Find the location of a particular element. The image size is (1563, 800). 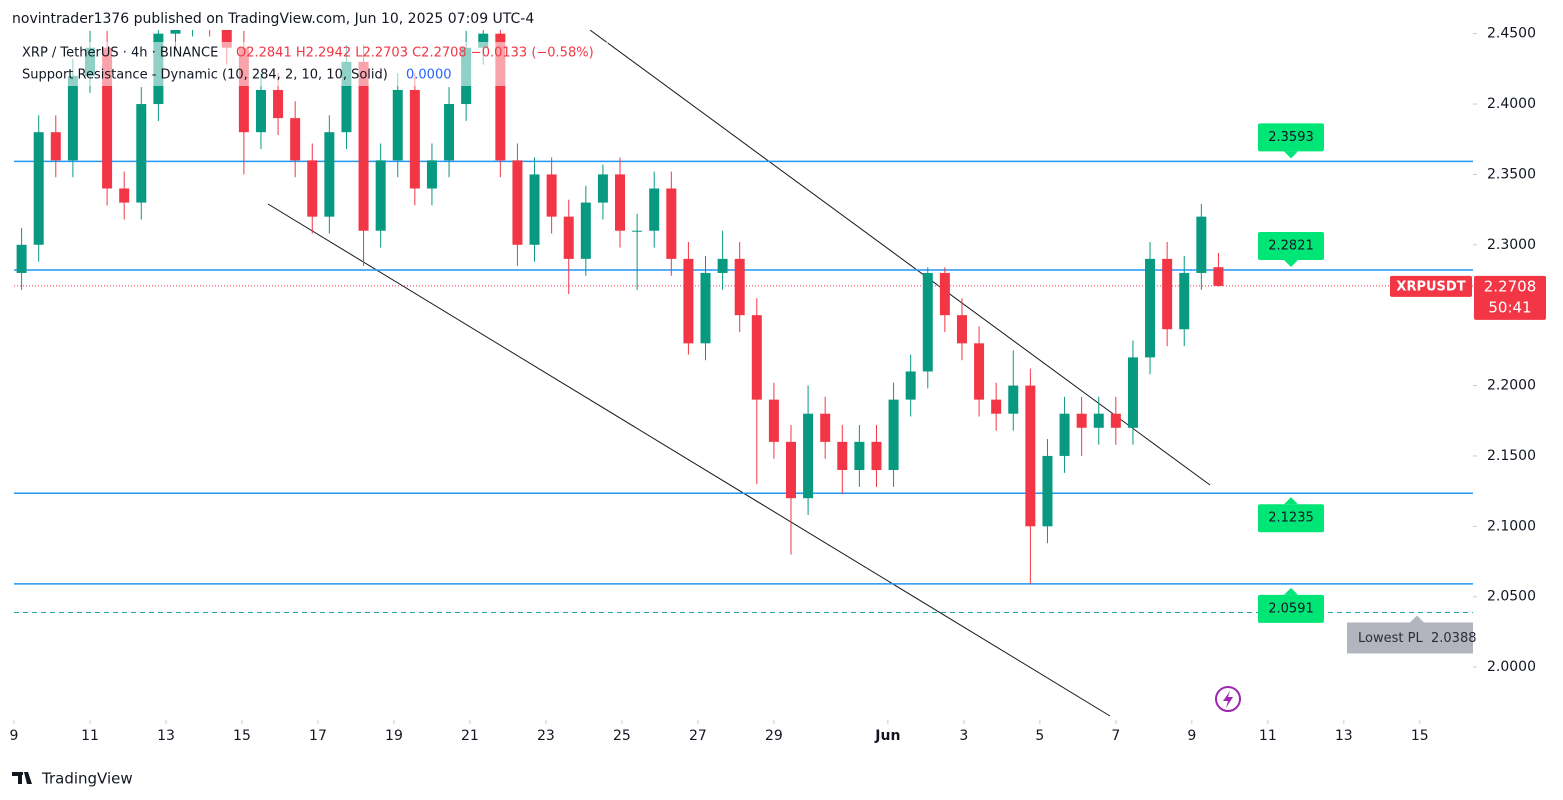

x-tick-label: 19 is located at coordinates (394, 736).